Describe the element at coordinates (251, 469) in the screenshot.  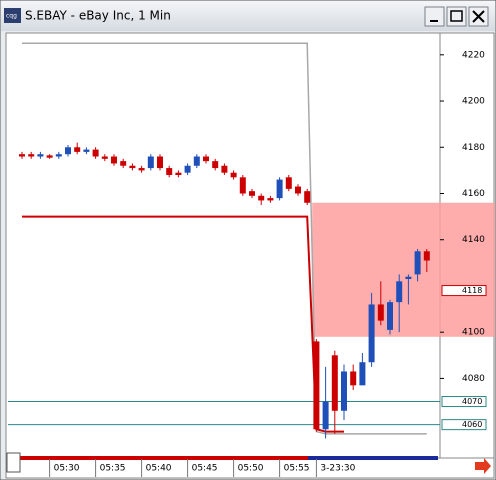
I see `x-tick-label: 05:50` at that location.